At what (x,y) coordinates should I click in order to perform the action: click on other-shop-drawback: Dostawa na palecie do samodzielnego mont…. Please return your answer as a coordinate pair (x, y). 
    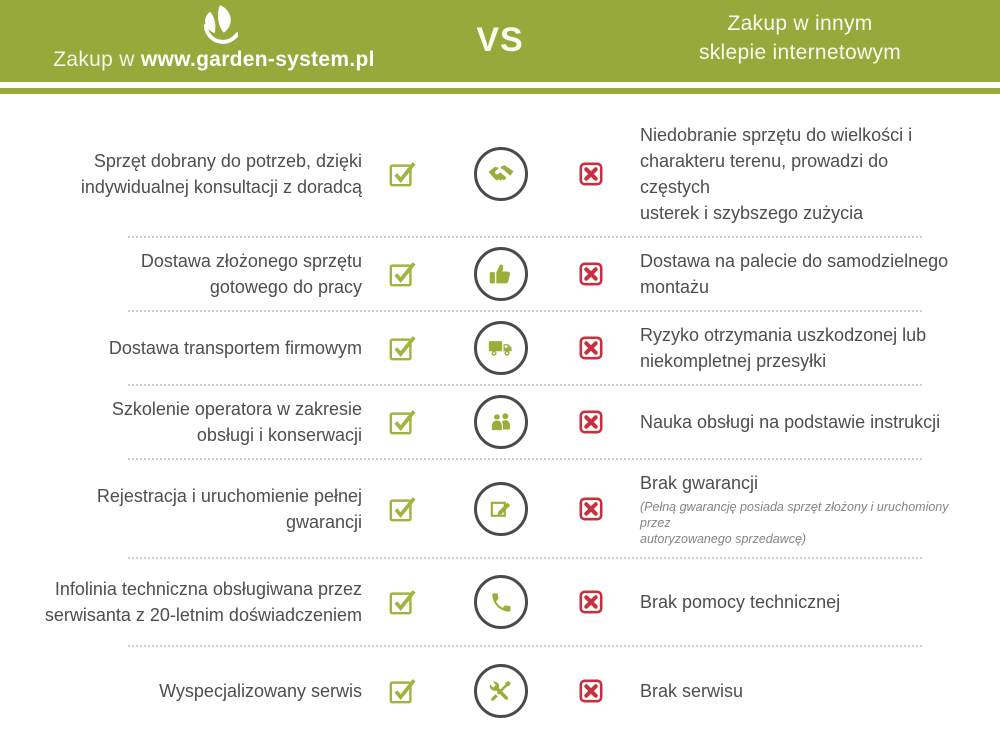
    Looking at the image, I should click on (811, 274).